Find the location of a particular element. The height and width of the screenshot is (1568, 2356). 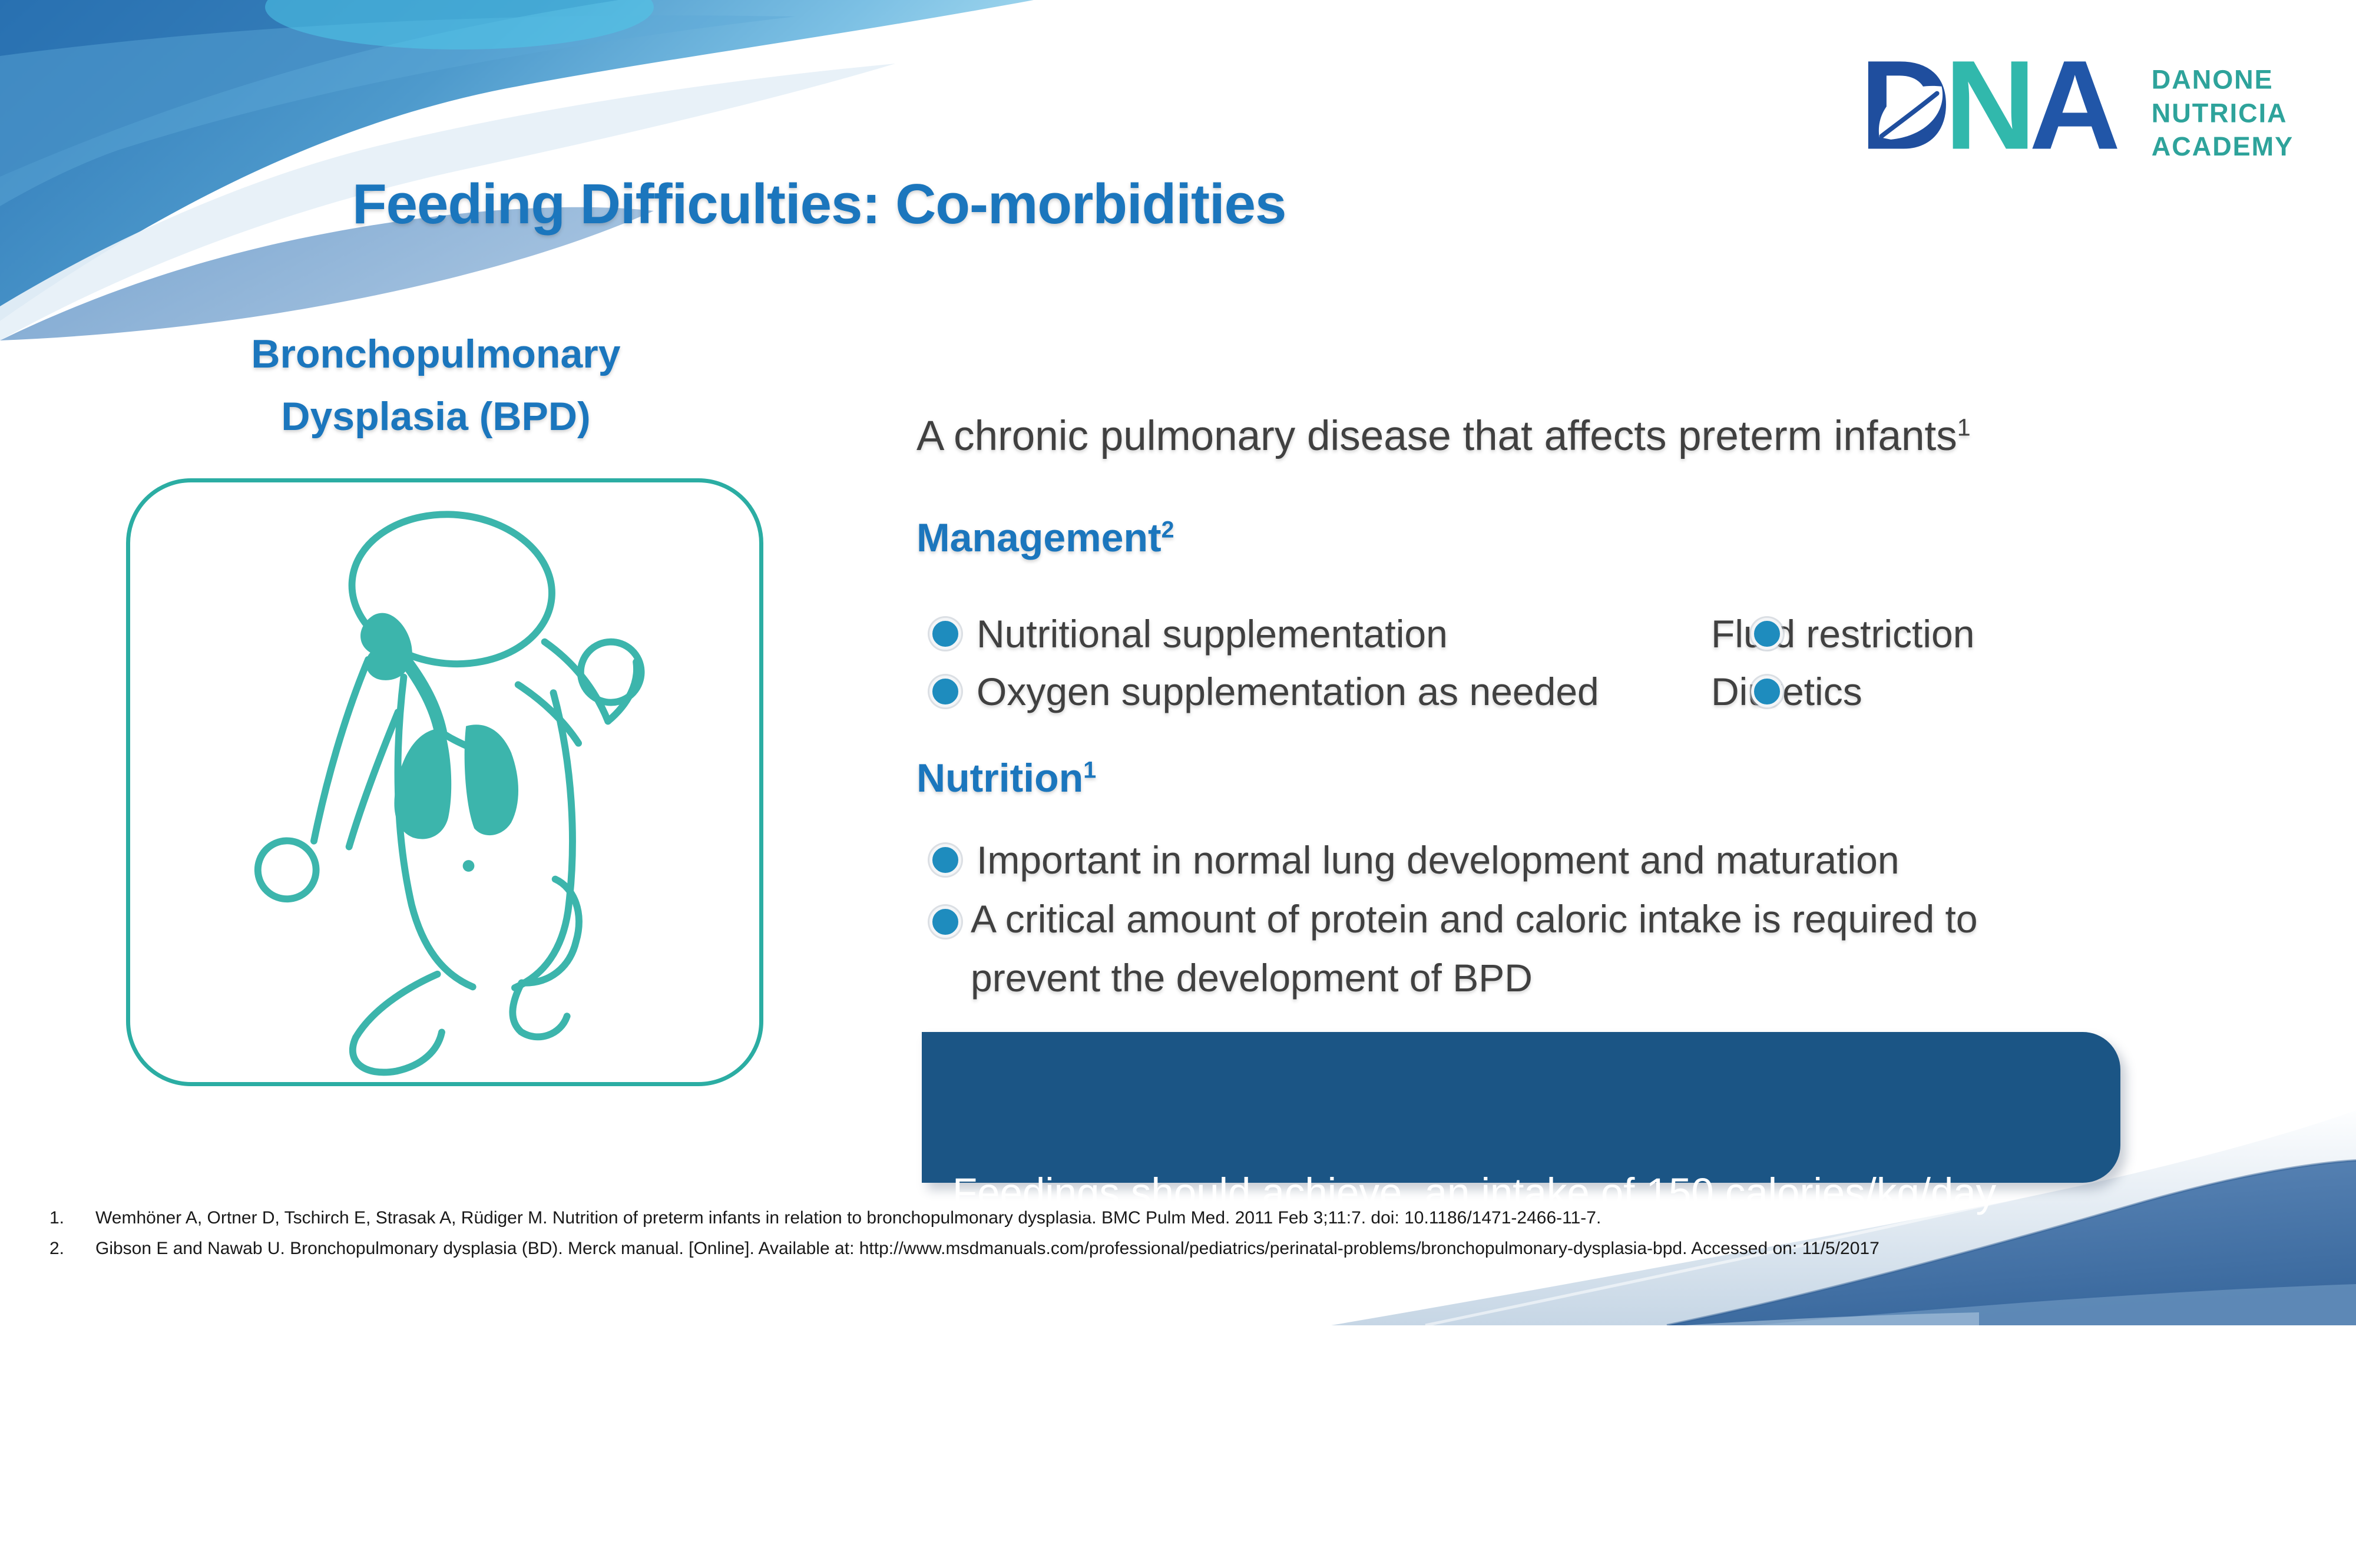

reference-number: 1. is located at coordinates (57, 1218).